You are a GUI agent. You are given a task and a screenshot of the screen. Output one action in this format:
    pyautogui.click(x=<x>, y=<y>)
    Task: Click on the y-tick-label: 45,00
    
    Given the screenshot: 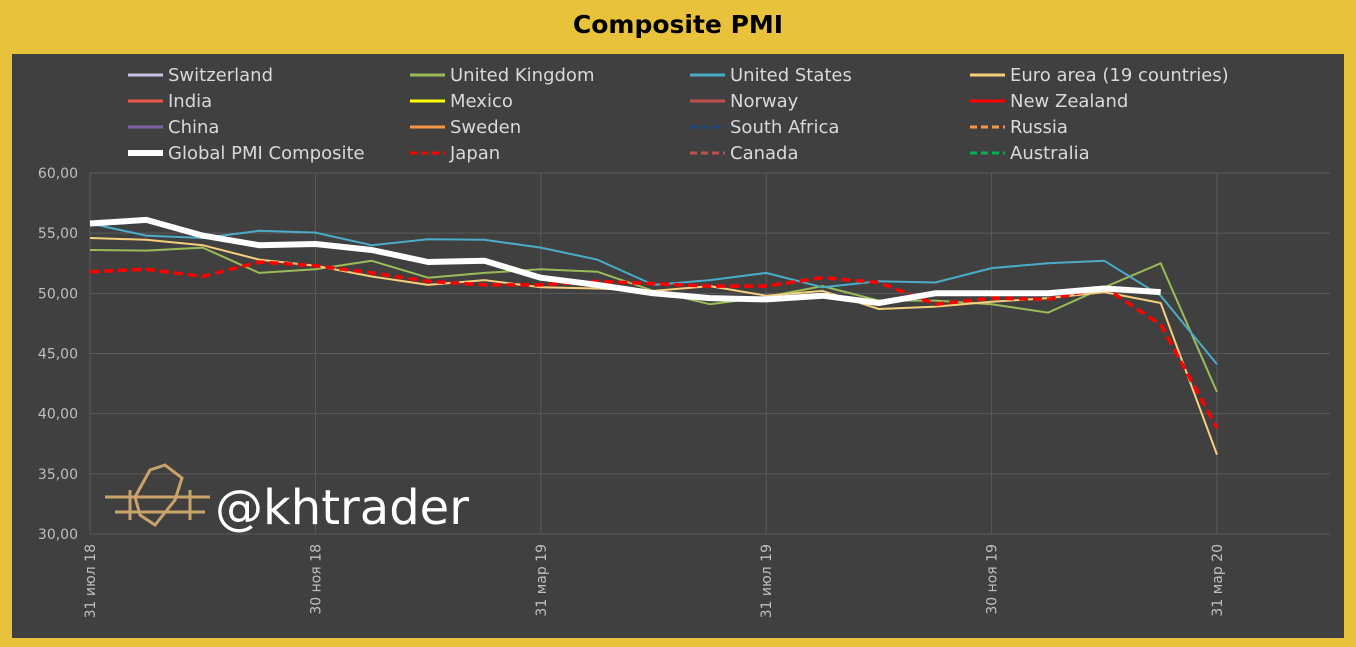 What is the action you would take?
    pyautogui.click(x=58, y=355)
    